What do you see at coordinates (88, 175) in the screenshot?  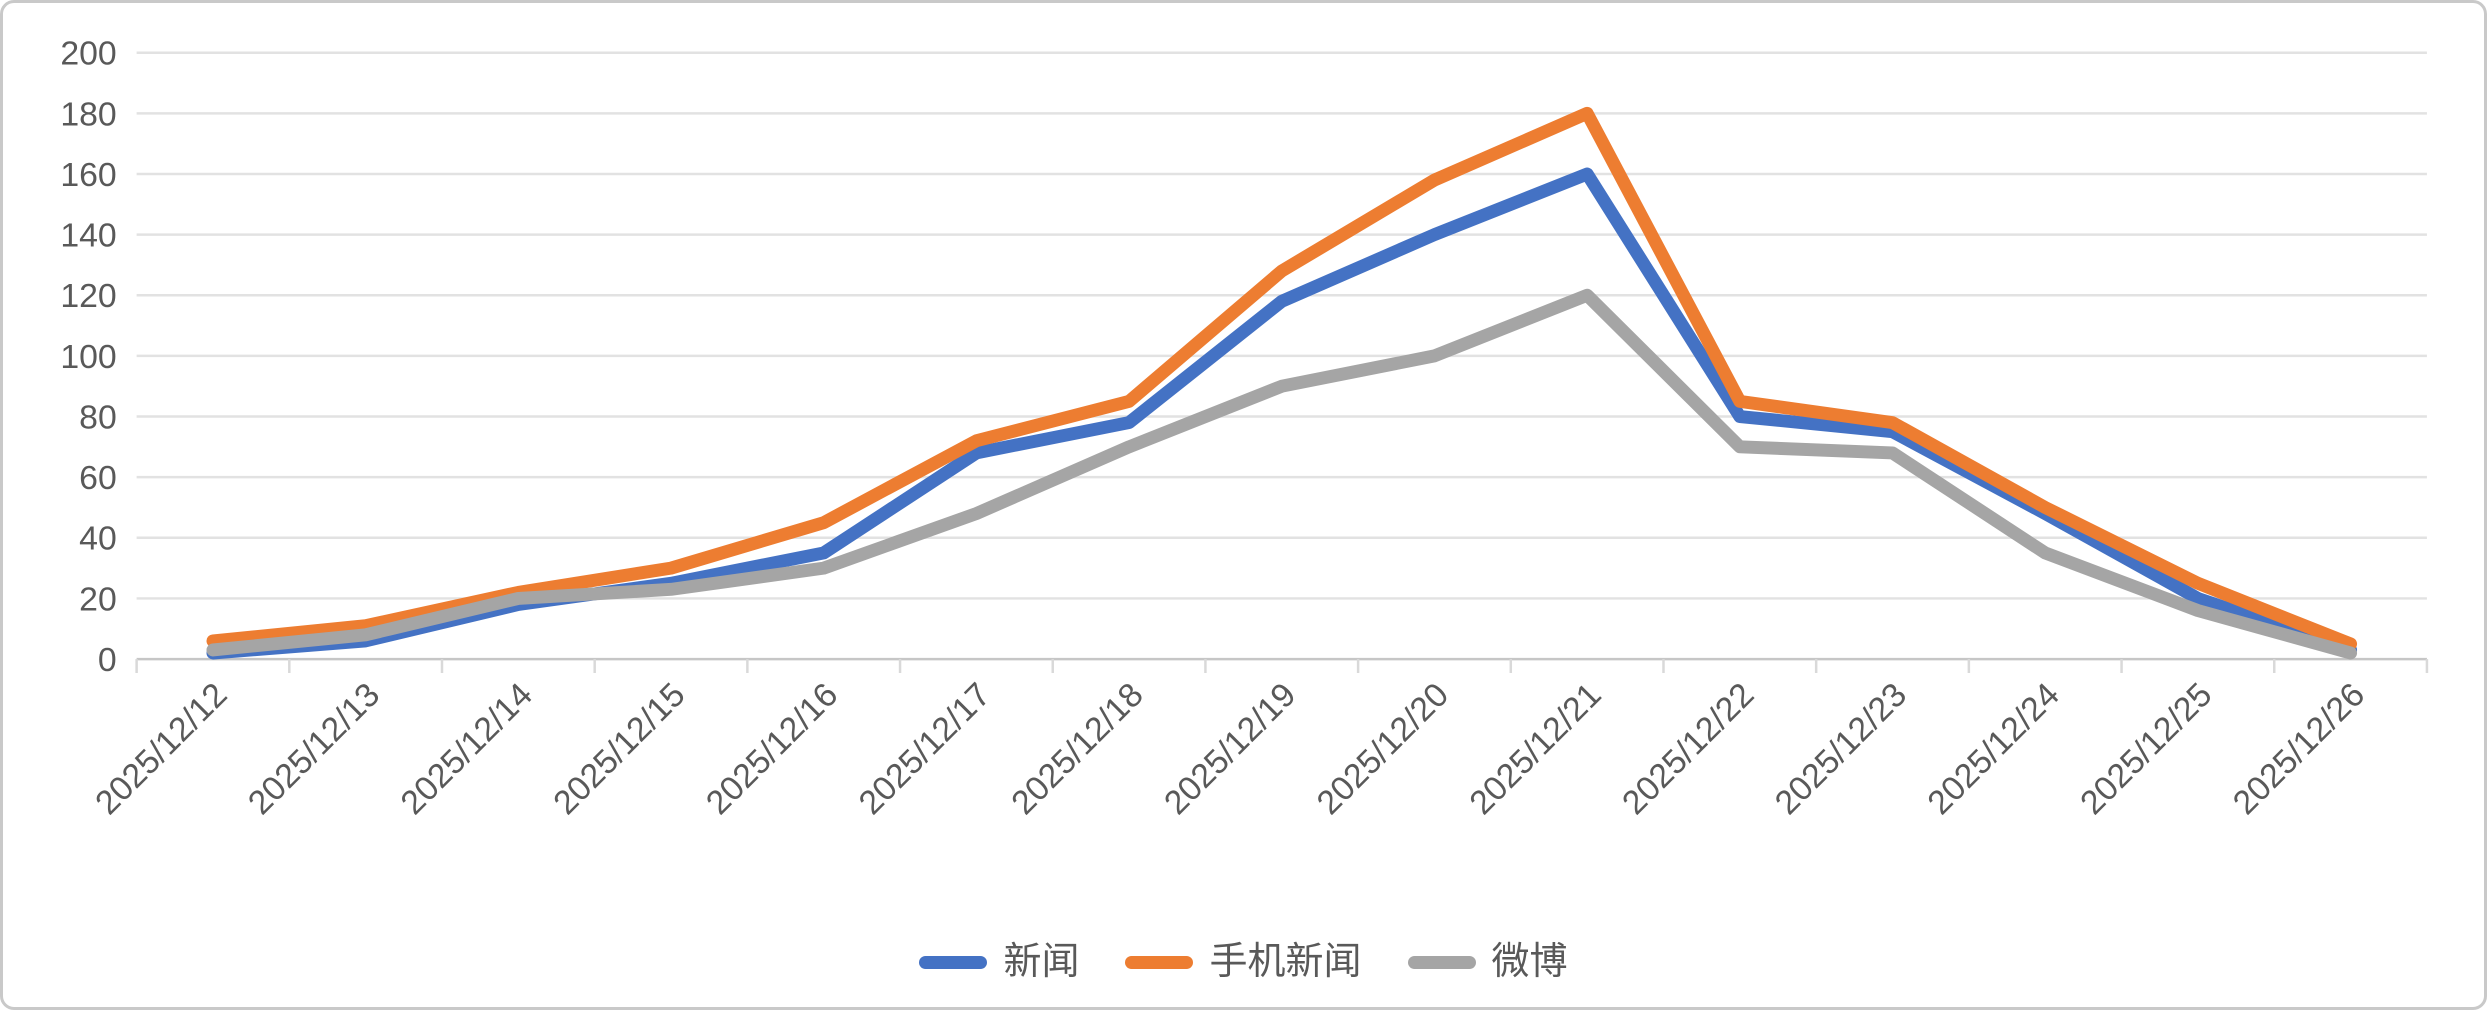 I see `y-axis-label: 160` at bounding box center [88, 175].